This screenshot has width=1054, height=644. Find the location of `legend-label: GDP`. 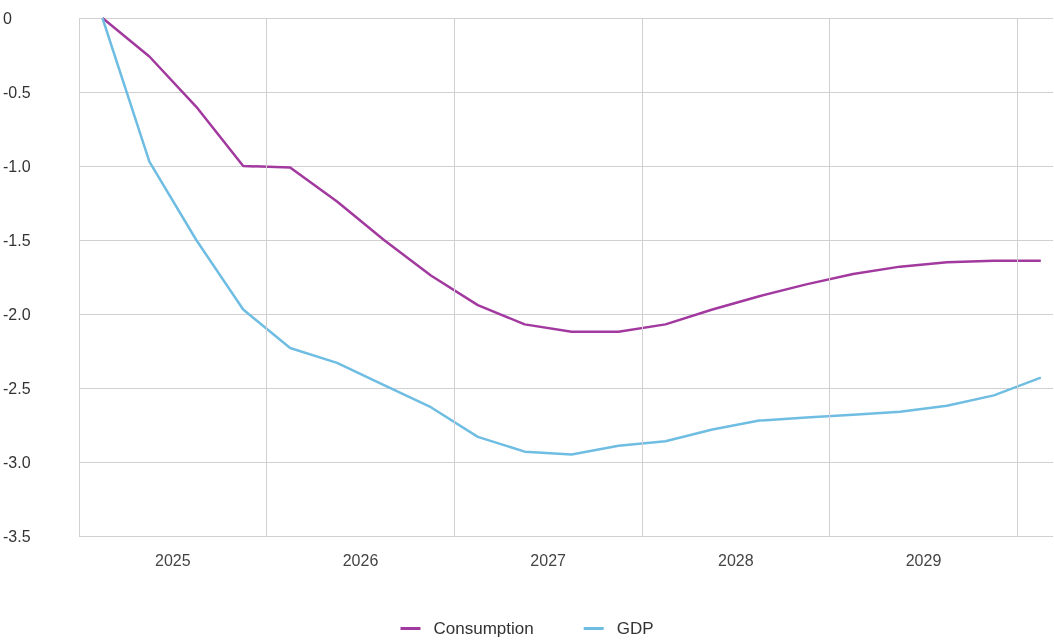

legend-label: GDP is located at coordinates (635, 628).